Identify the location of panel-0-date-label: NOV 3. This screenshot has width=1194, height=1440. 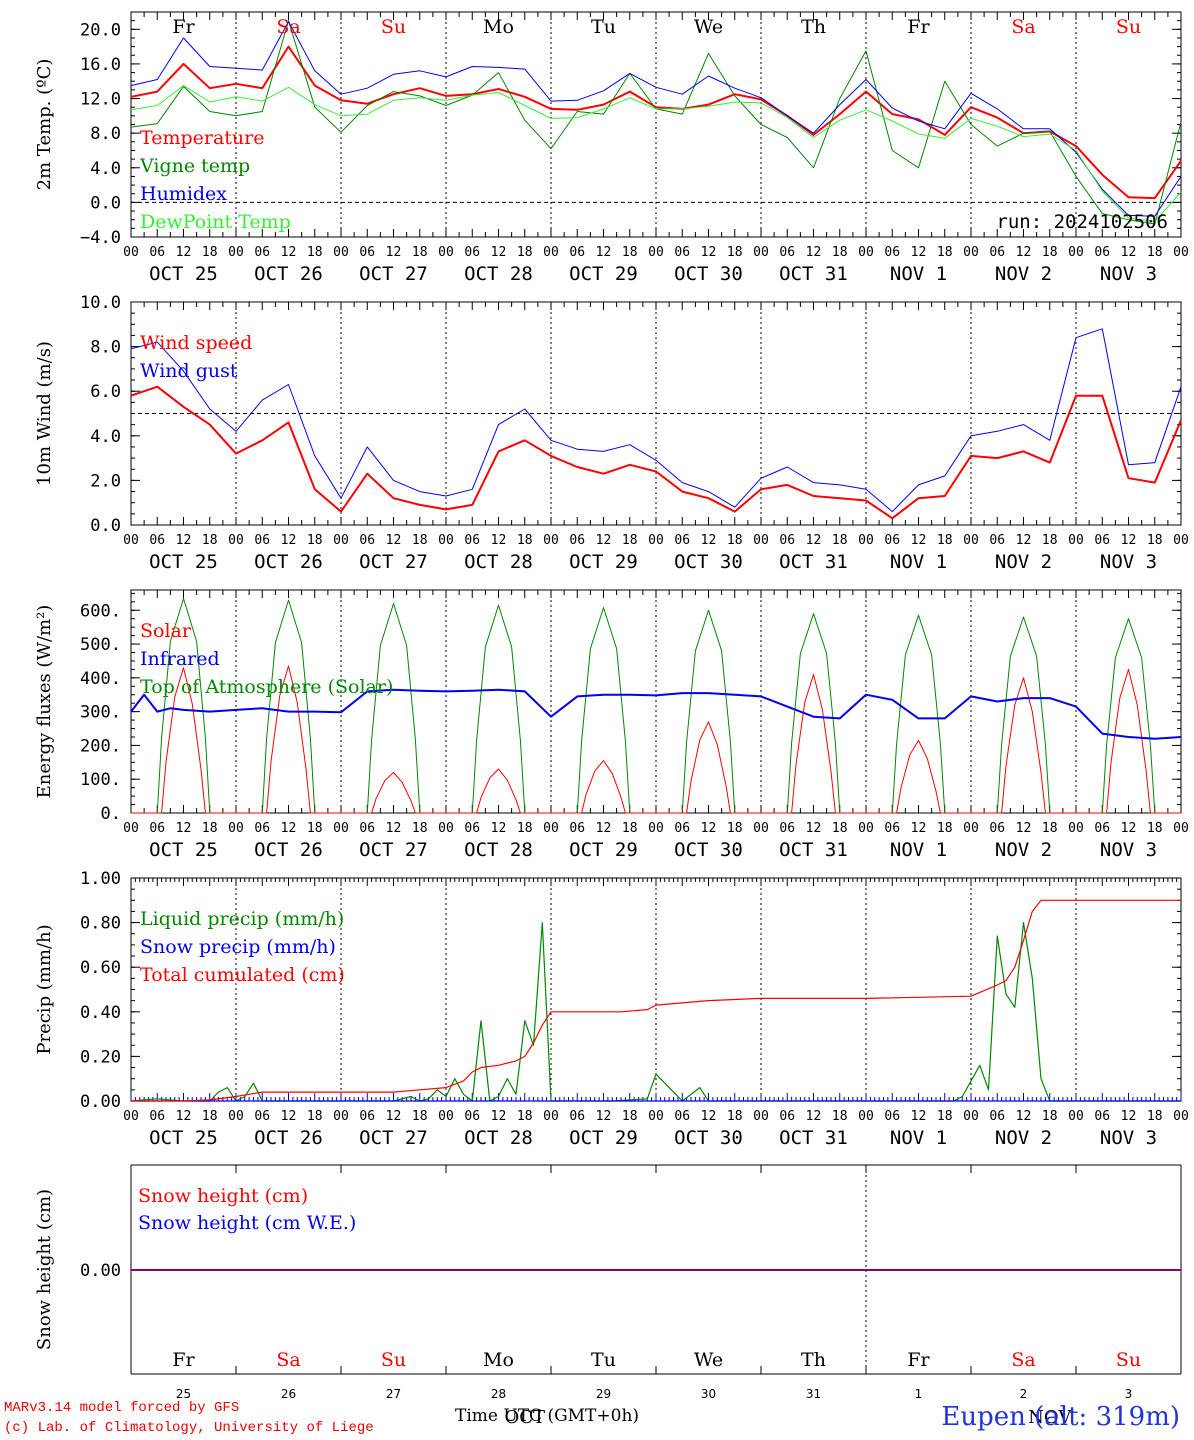
(1128, 274).